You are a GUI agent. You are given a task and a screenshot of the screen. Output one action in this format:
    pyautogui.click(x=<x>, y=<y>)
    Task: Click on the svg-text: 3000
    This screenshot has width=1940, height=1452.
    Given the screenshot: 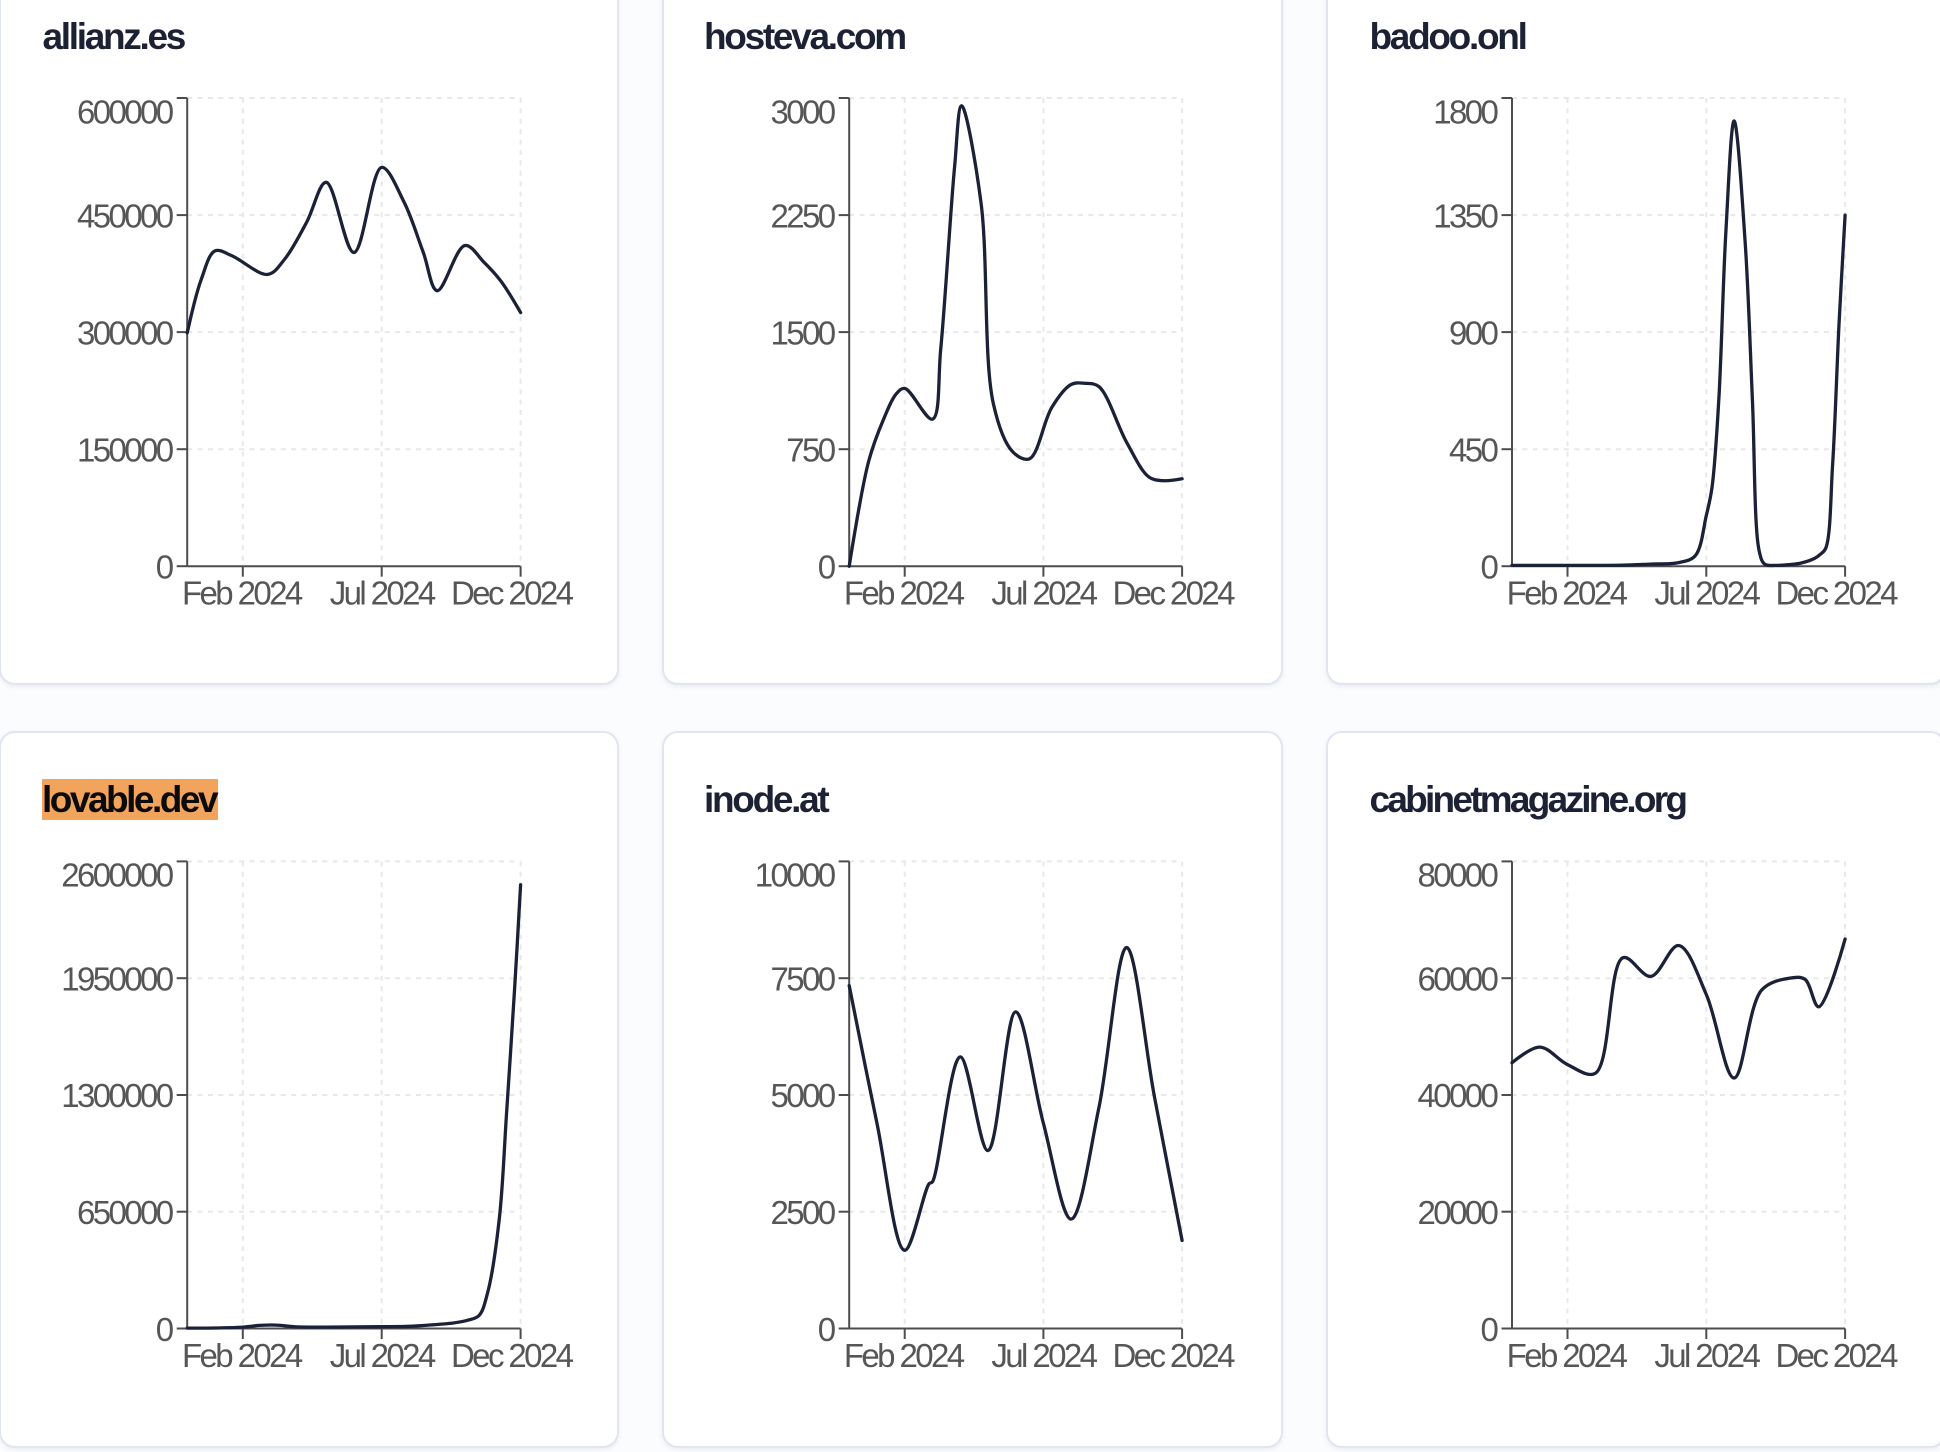 What is the action you would take?
    pyautogui.click(x=802, y=111)
    